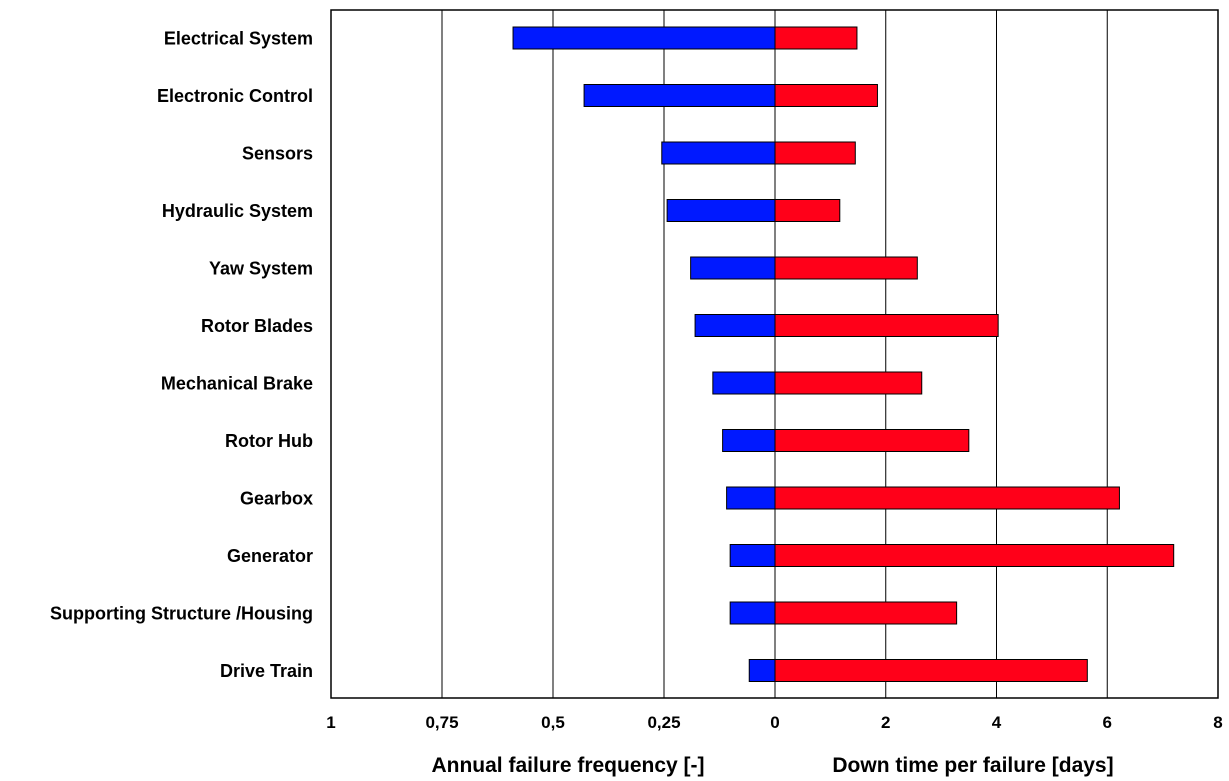  Describe the element at coordinates (330, 722) in the screenshot. I see `left-tick-label: 1` at that location.